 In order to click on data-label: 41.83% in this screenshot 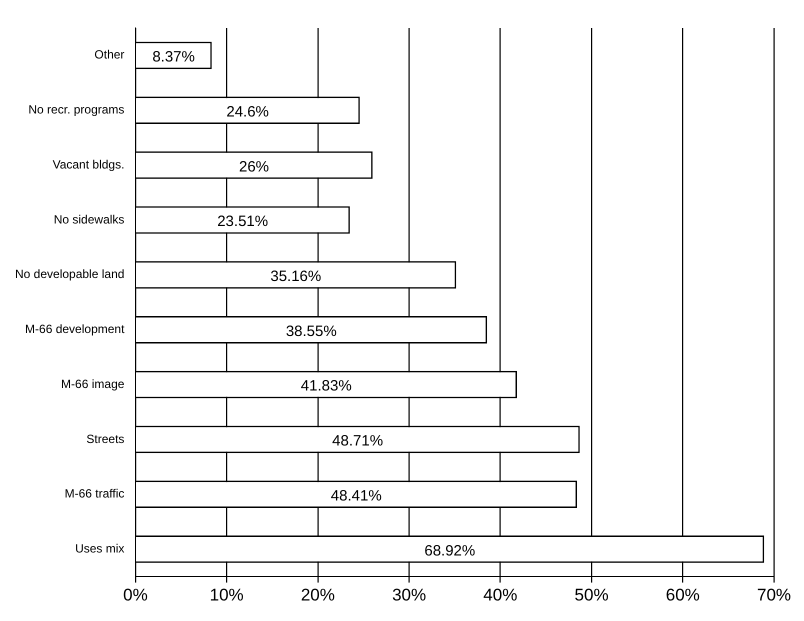, I will do `click(326, 386)`.